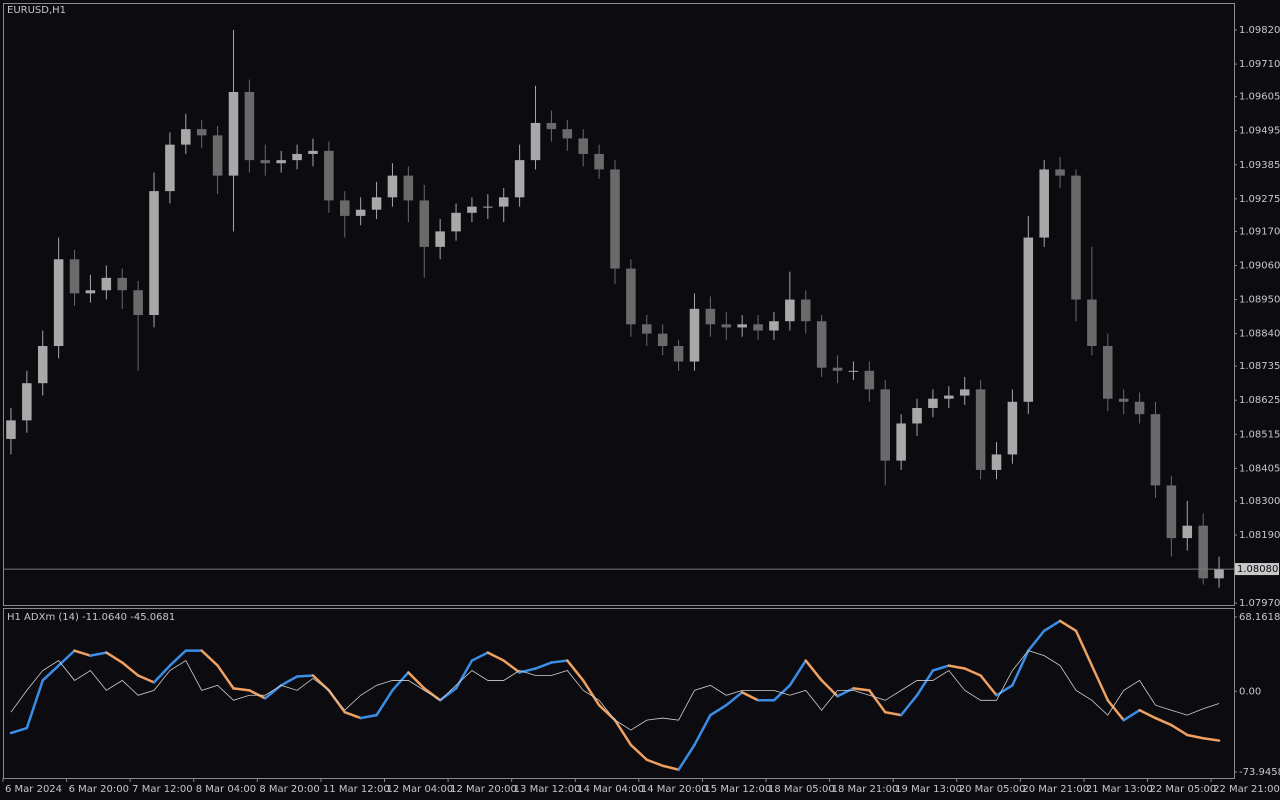 The height and width of the screenshot is (800, 1280). I want to click on y-tick-label: 0.00, so click(1250, 691).